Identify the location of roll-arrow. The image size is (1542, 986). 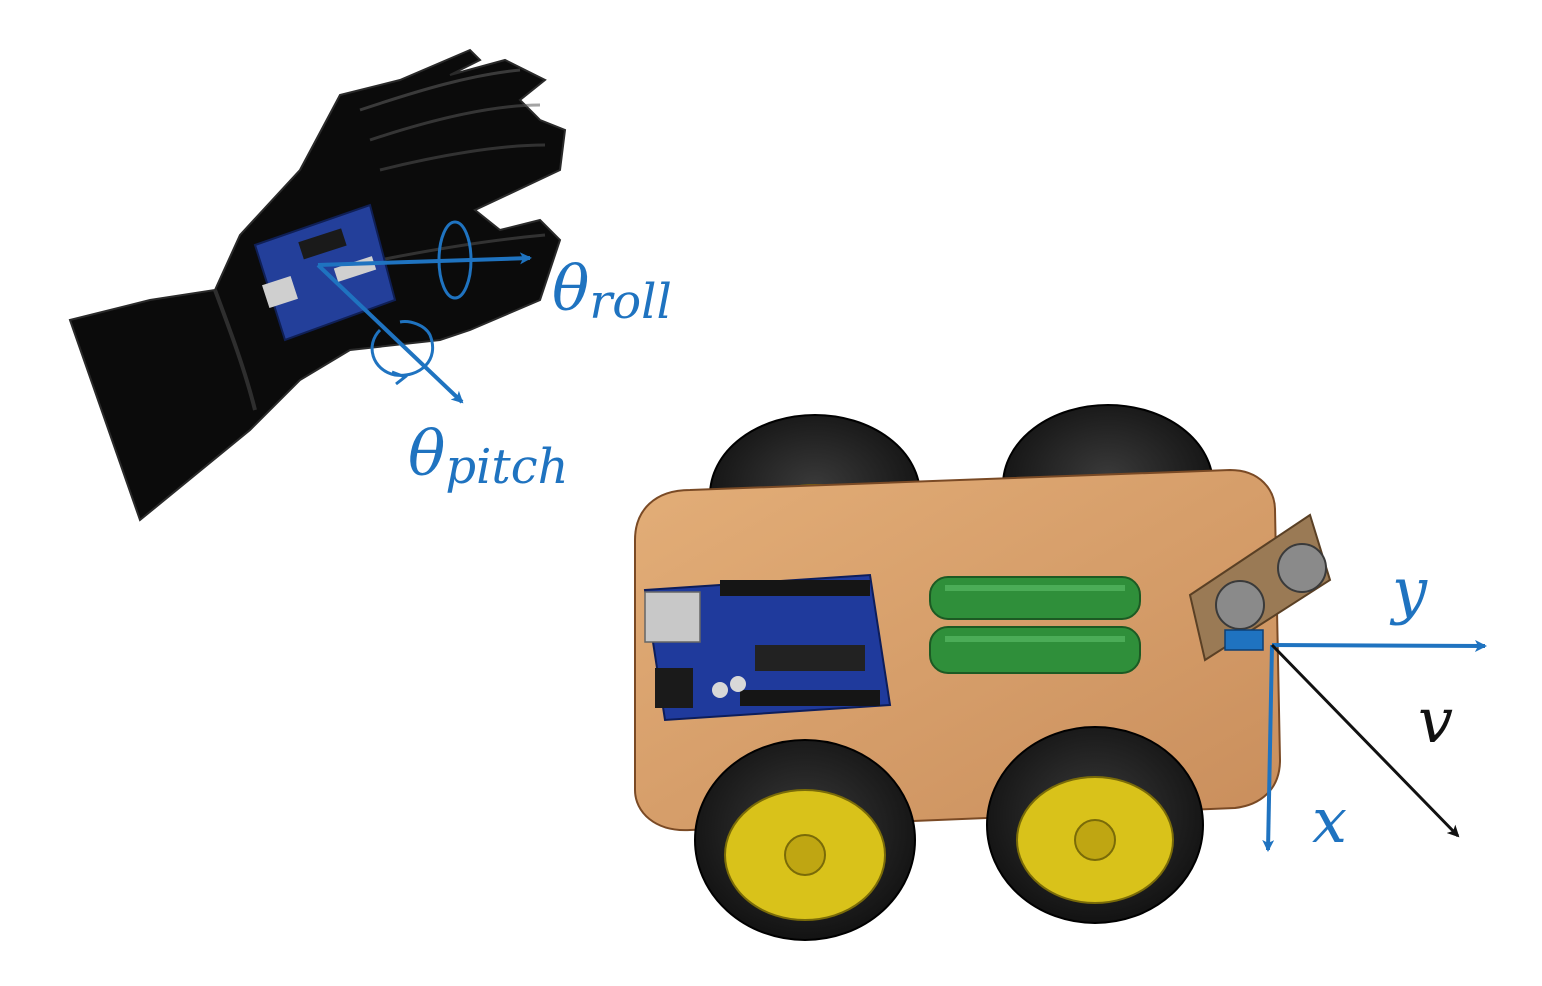
(424, 259).